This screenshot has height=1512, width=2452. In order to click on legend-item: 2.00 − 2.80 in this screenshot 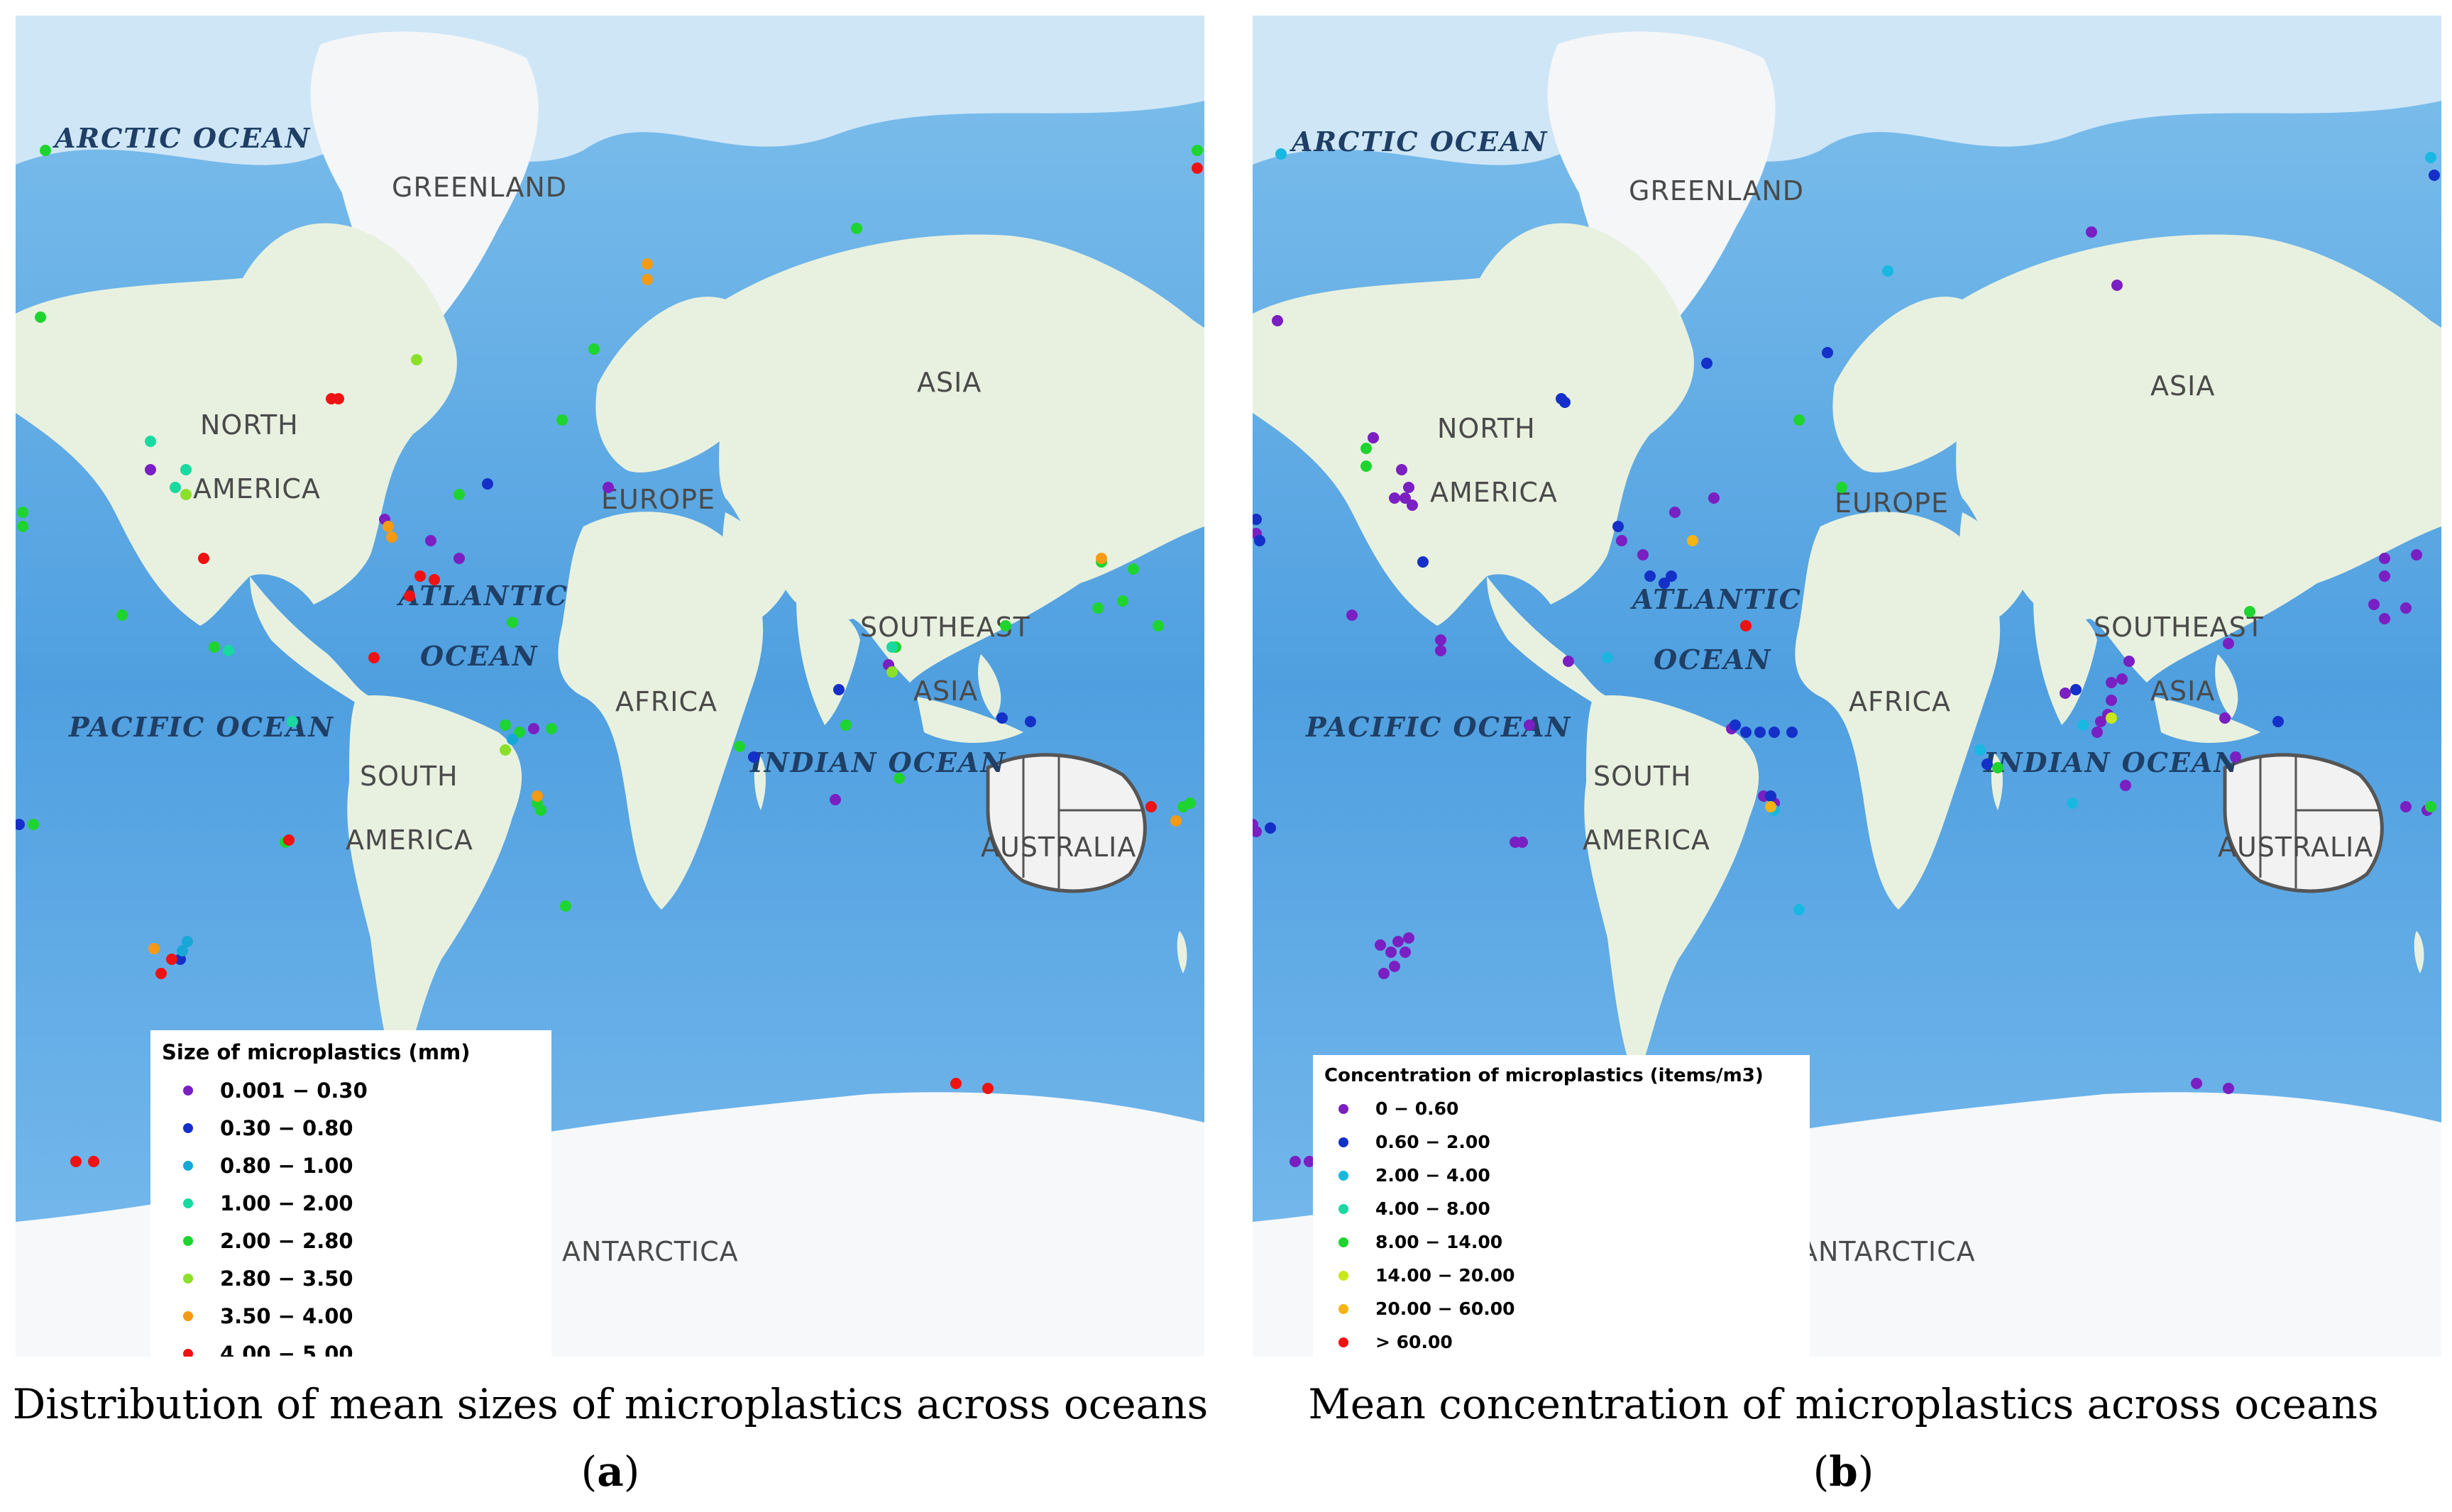, I will do `click(361, 1241)`.